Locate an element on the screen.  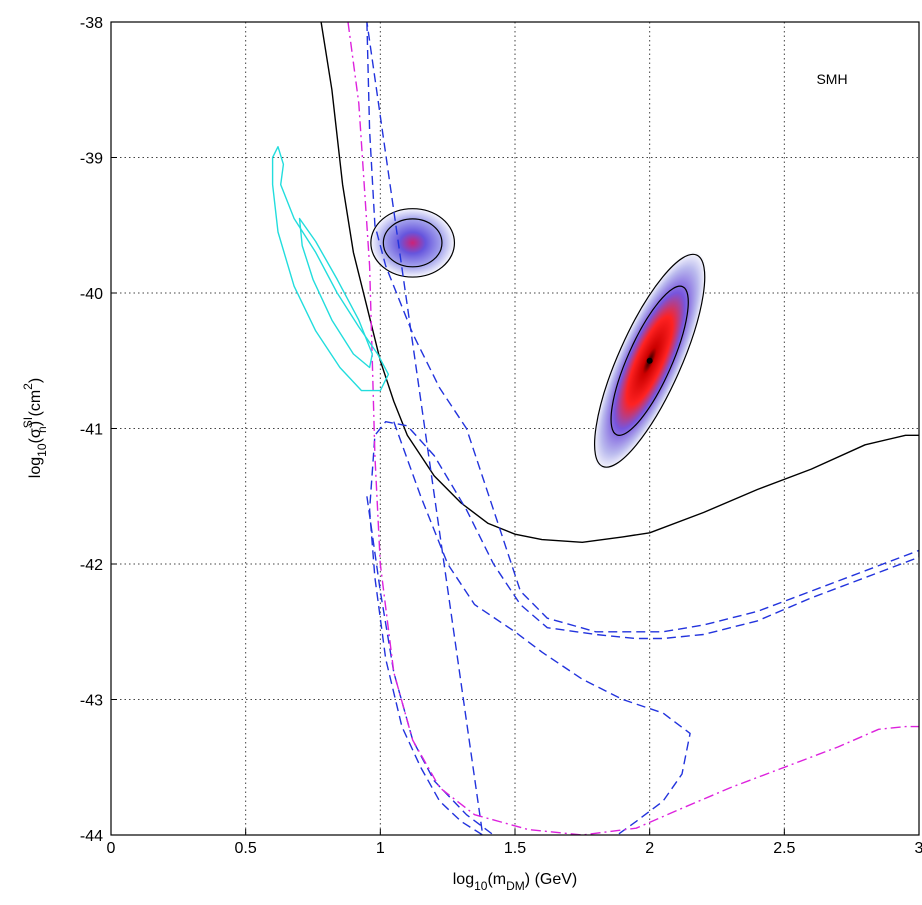
x-tick-label: 1 is located at coordinates (380, 848).